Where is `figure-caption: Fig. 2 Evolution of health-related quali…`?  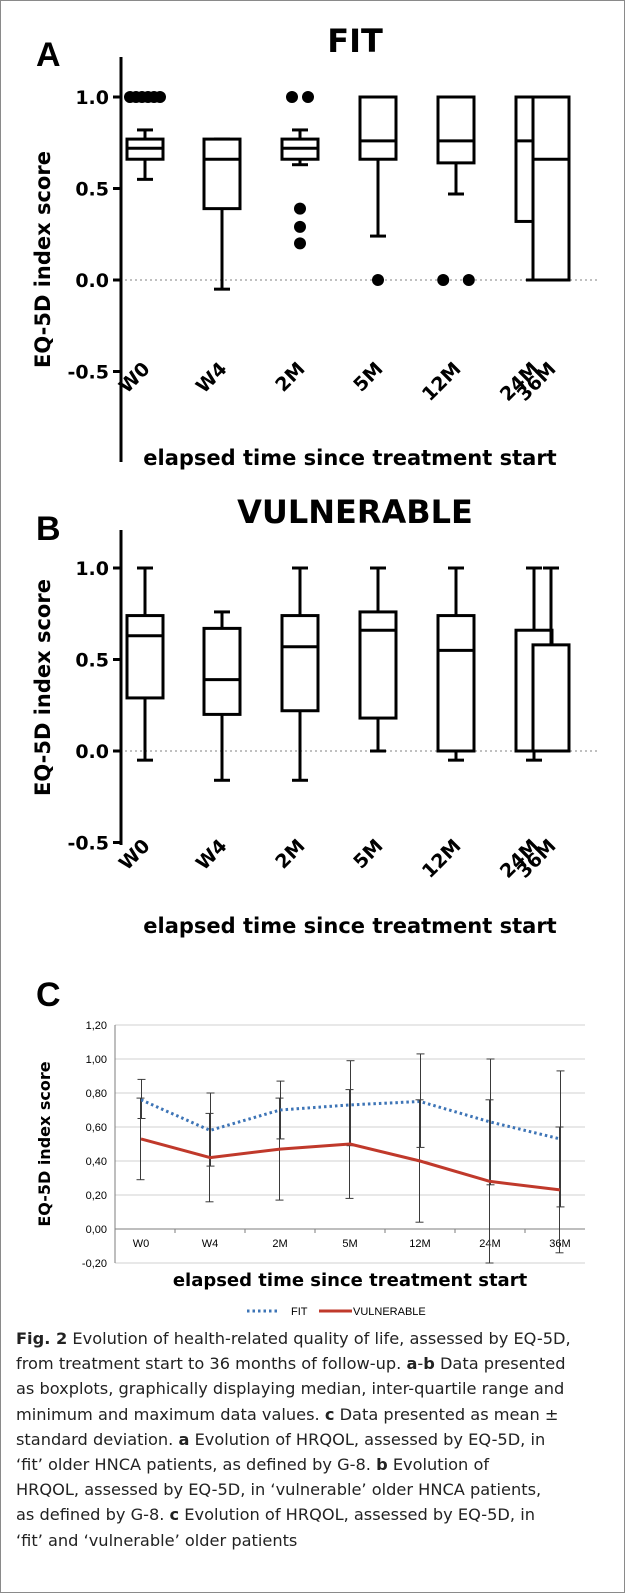
figure-caption: Fig. 2 Evolution of health-related quali… is located at coordinates (315, 1439).